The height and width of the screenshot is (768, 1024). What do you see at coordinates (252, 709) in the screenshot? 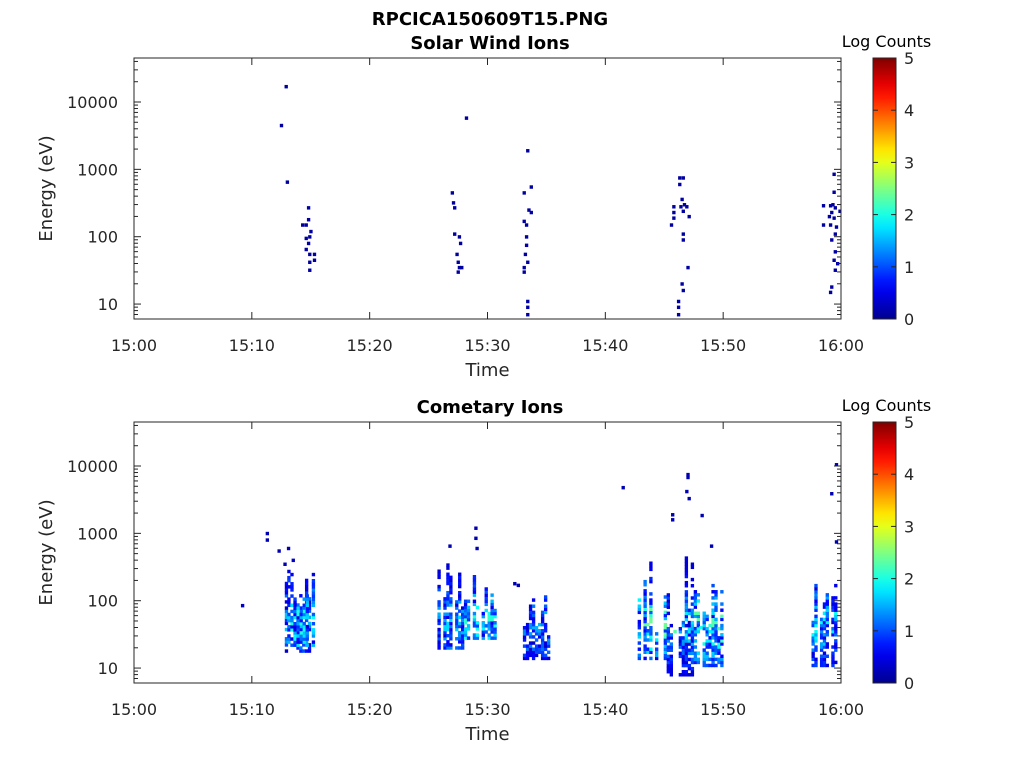
I see `x-tick-label: 15:10` at bounding box center [252, 709].